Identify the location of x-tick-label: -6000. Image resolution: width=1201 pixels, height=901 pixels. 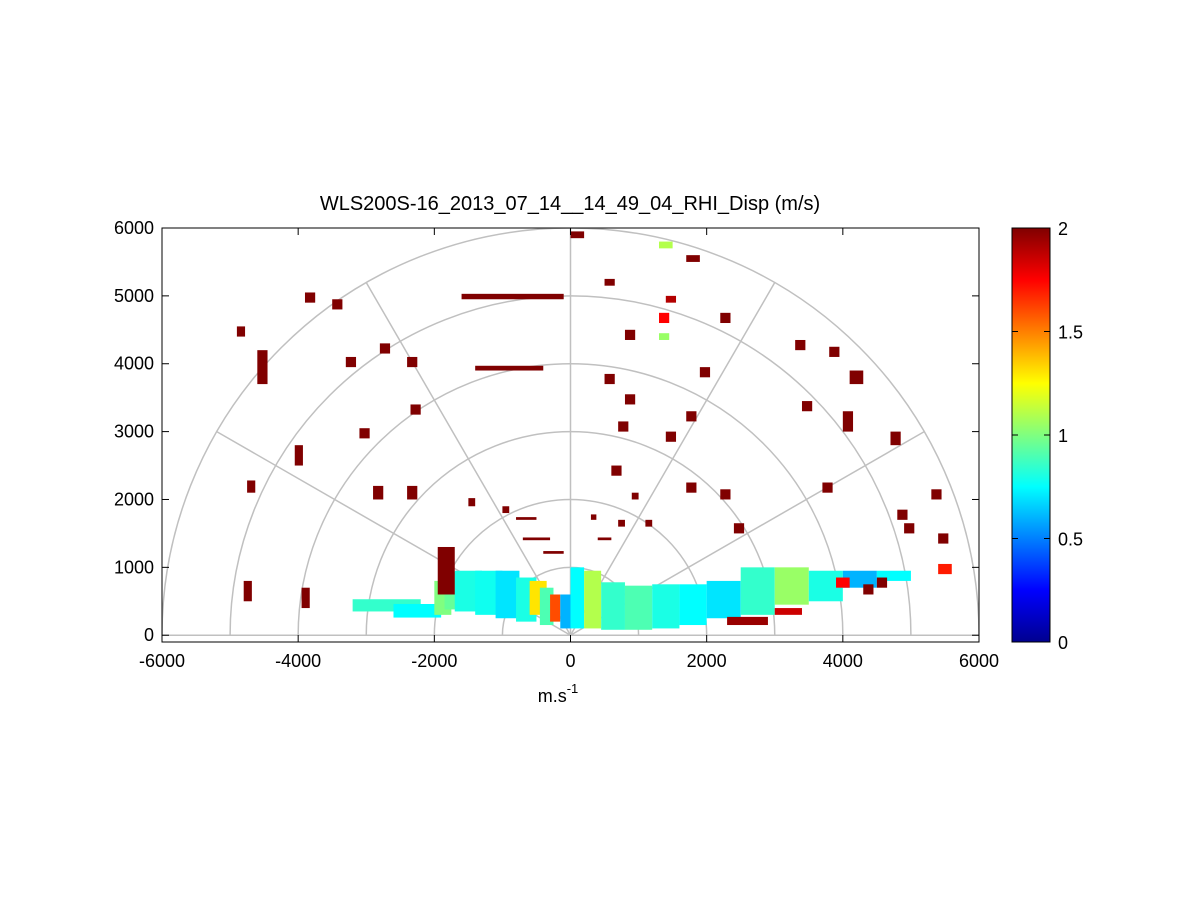
(162, 661).